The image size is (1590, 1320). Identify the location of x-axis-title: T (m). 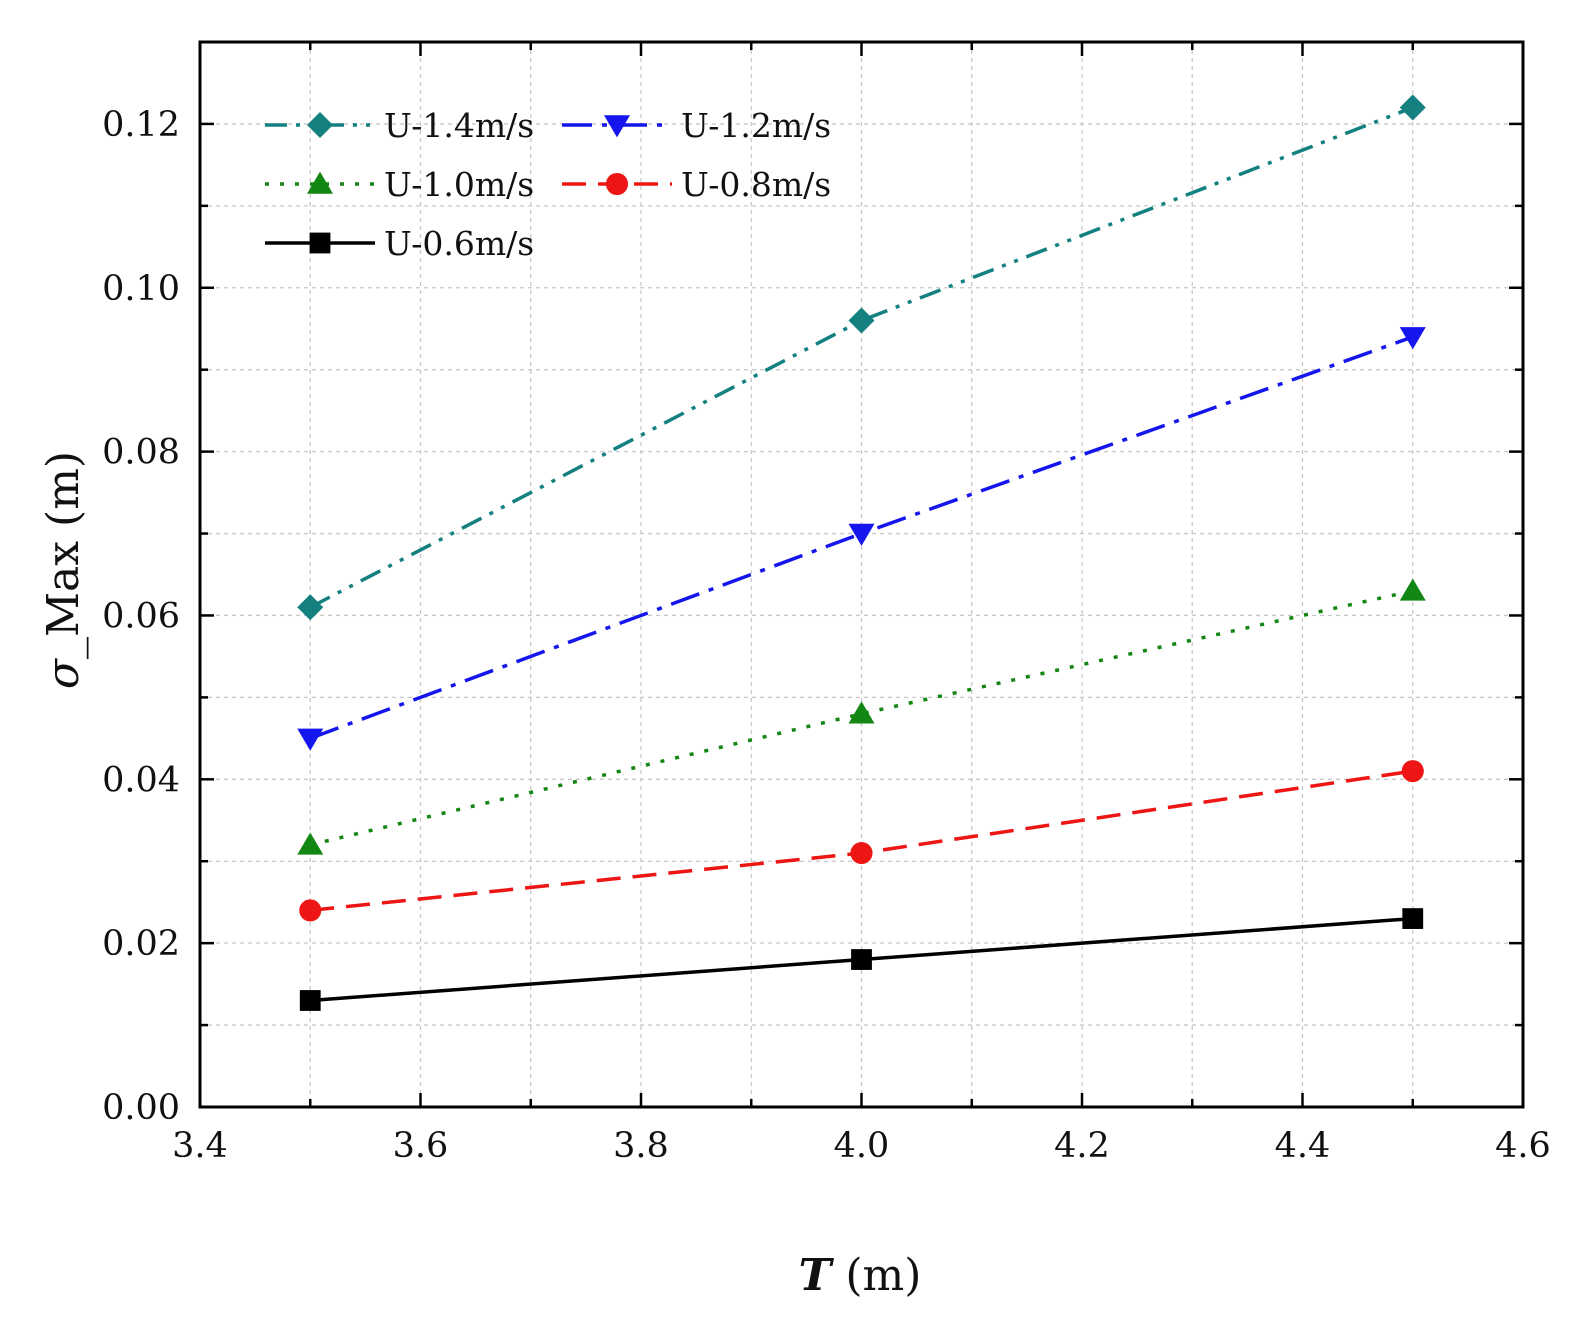
(860, 1275).